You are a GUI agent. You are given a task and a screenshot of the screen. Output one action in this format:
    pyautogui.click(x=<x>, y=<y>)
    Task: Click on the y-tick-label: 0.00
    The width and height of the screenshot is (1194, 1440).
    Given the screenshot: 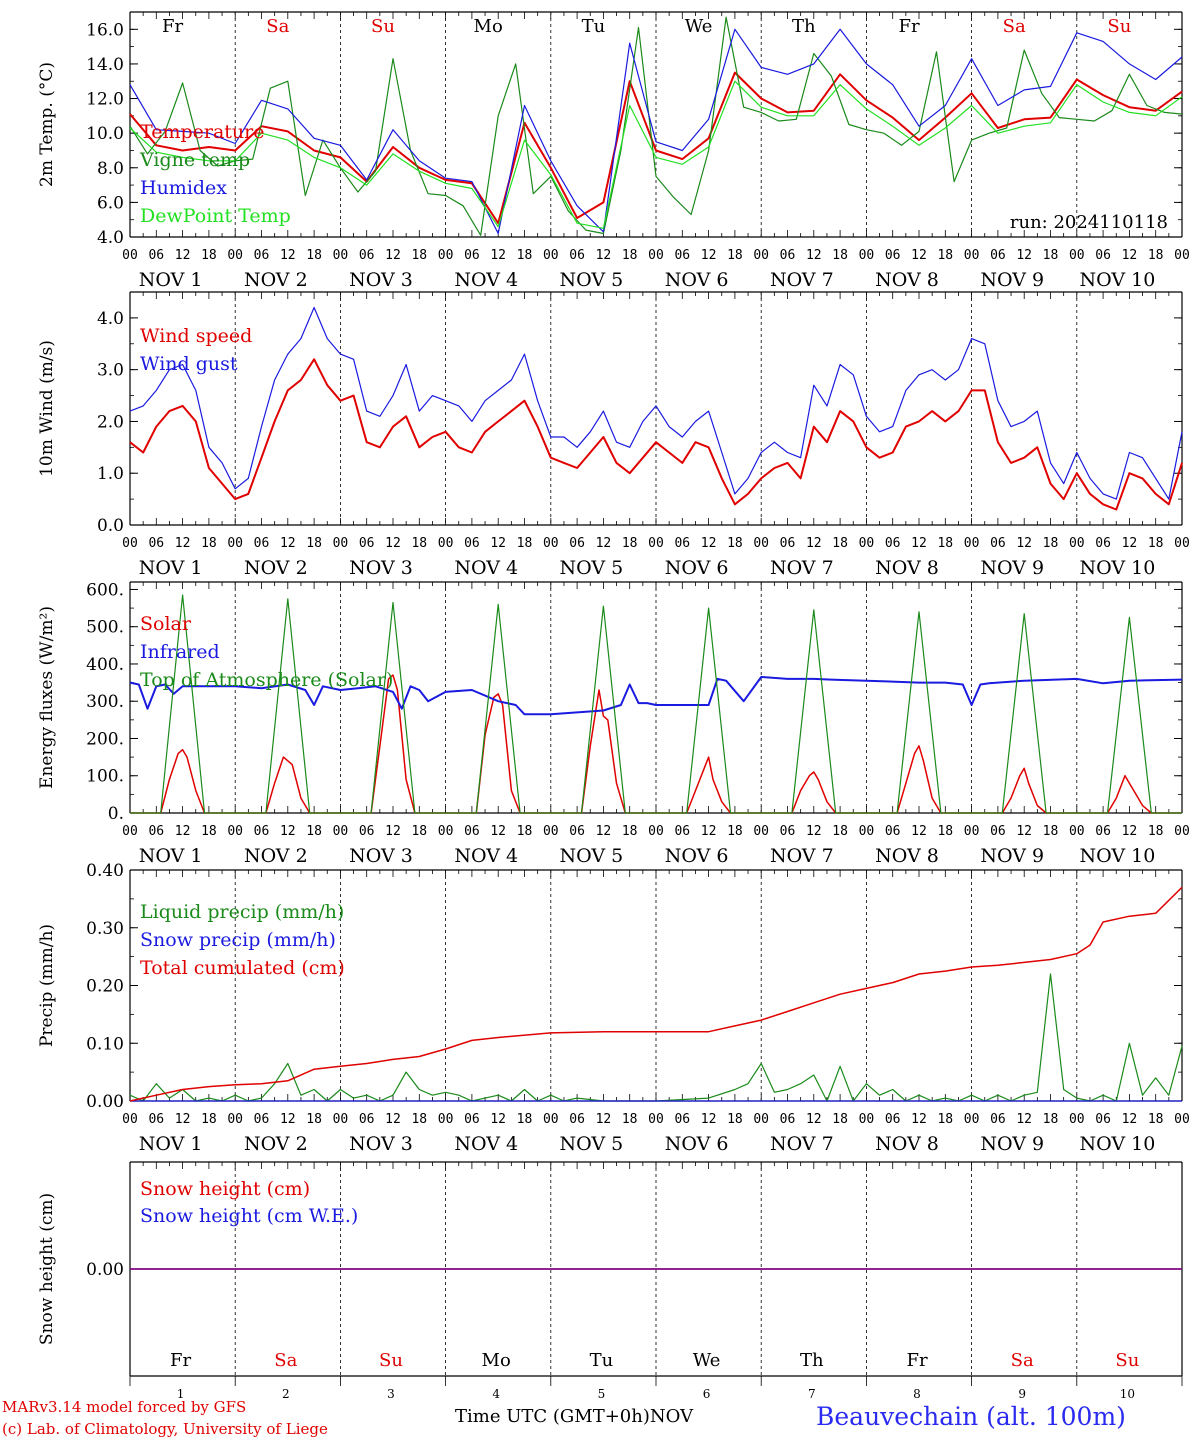 What is the action you would take?
    pyautogui.click(x=105, y=1270)
    